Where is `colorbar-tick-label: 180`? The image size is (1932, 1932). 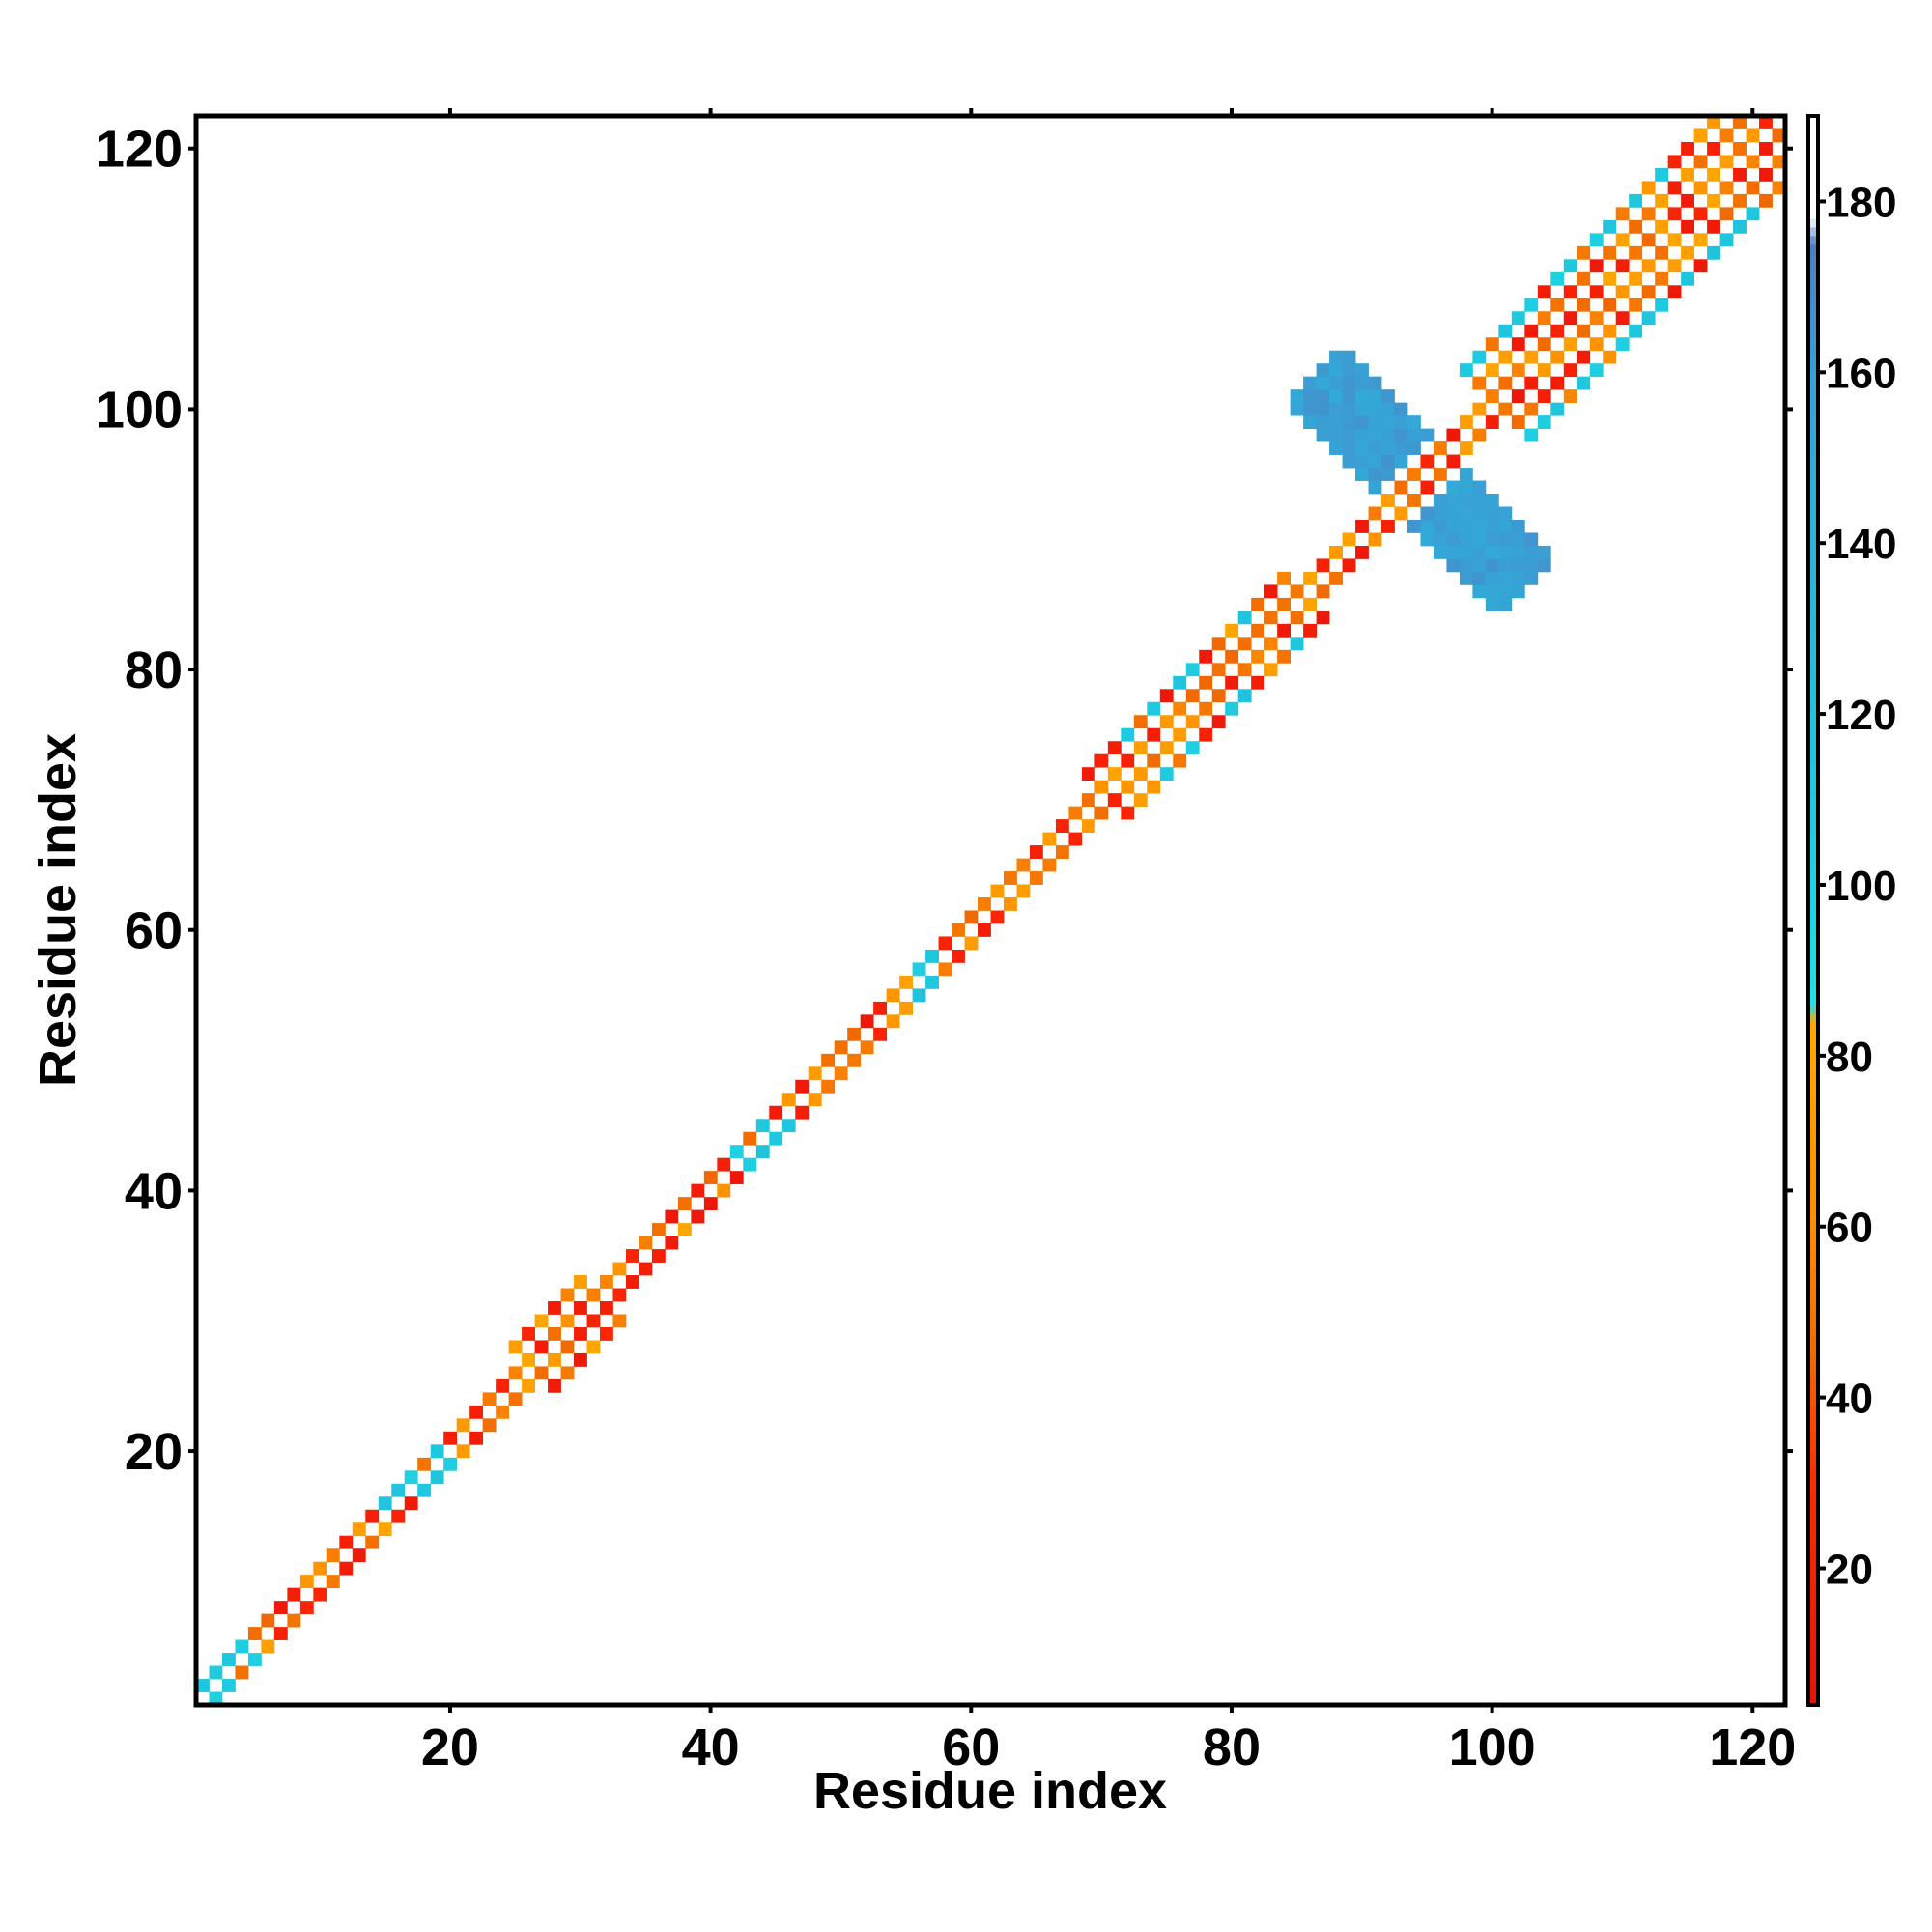 colorbar-tick-label: 180 is located at coordinates (1861, 202).